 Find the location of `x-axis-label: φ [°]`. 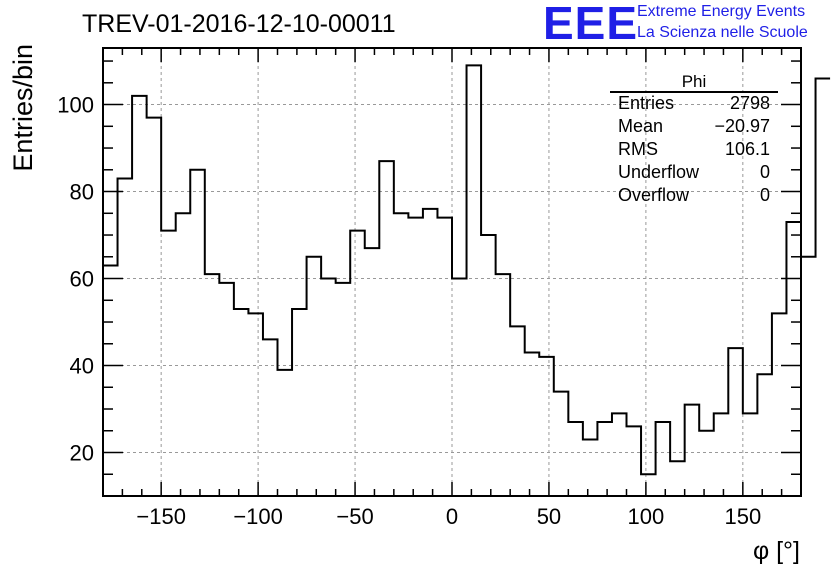

x-axis-label: φ [°] is located at coordinates (776, 551).